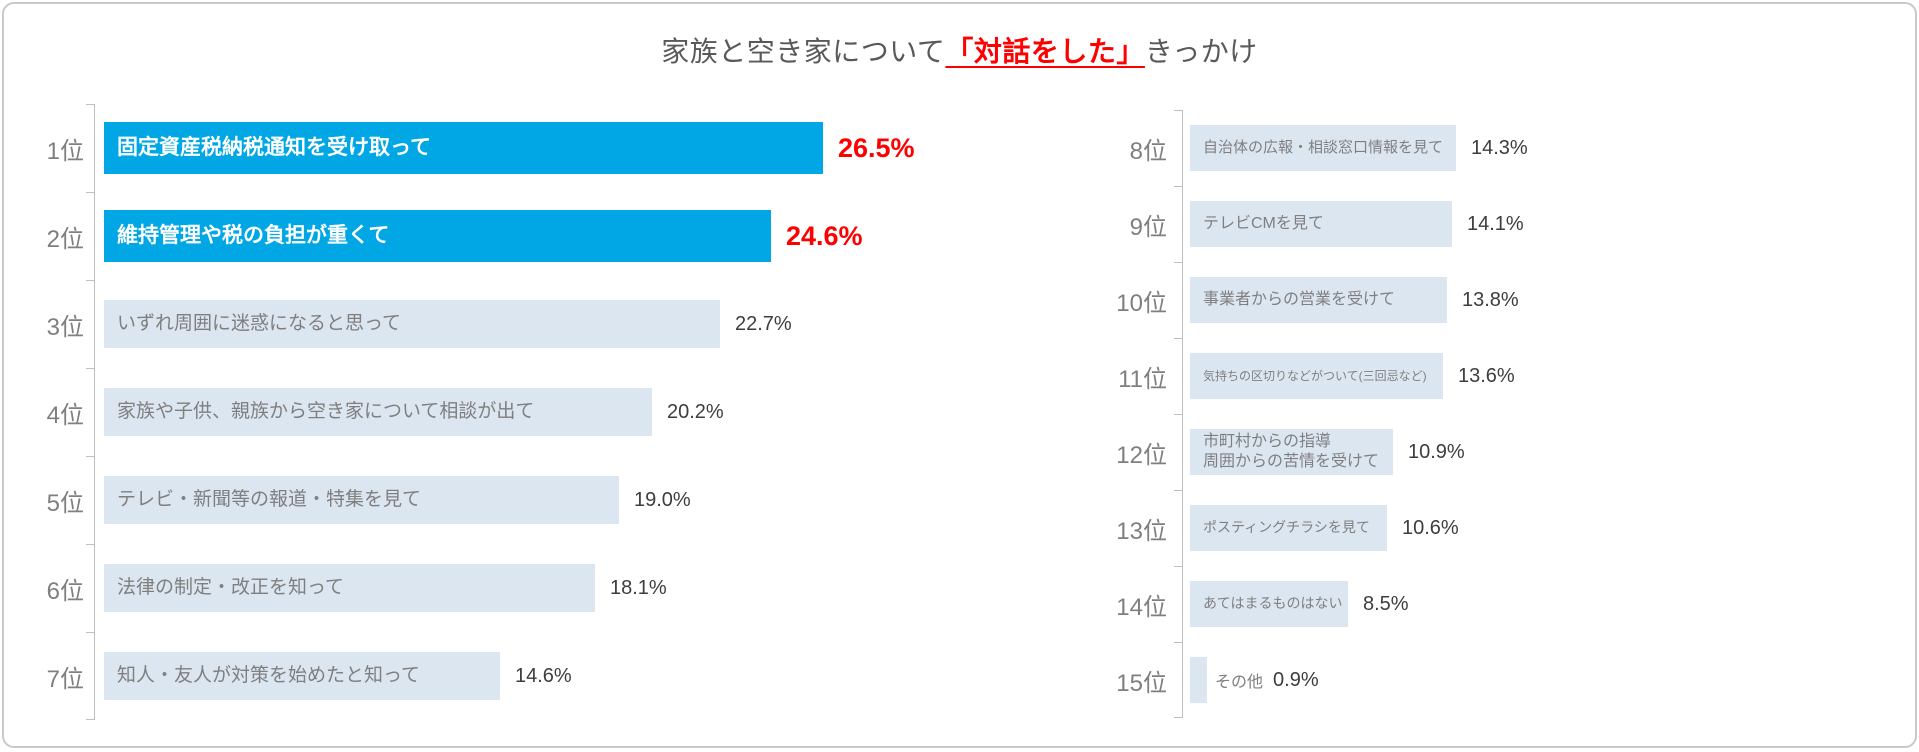 The image size is (1919, 752). I want to click on bar-label: あてはまるものはない, so click(1273, 603).